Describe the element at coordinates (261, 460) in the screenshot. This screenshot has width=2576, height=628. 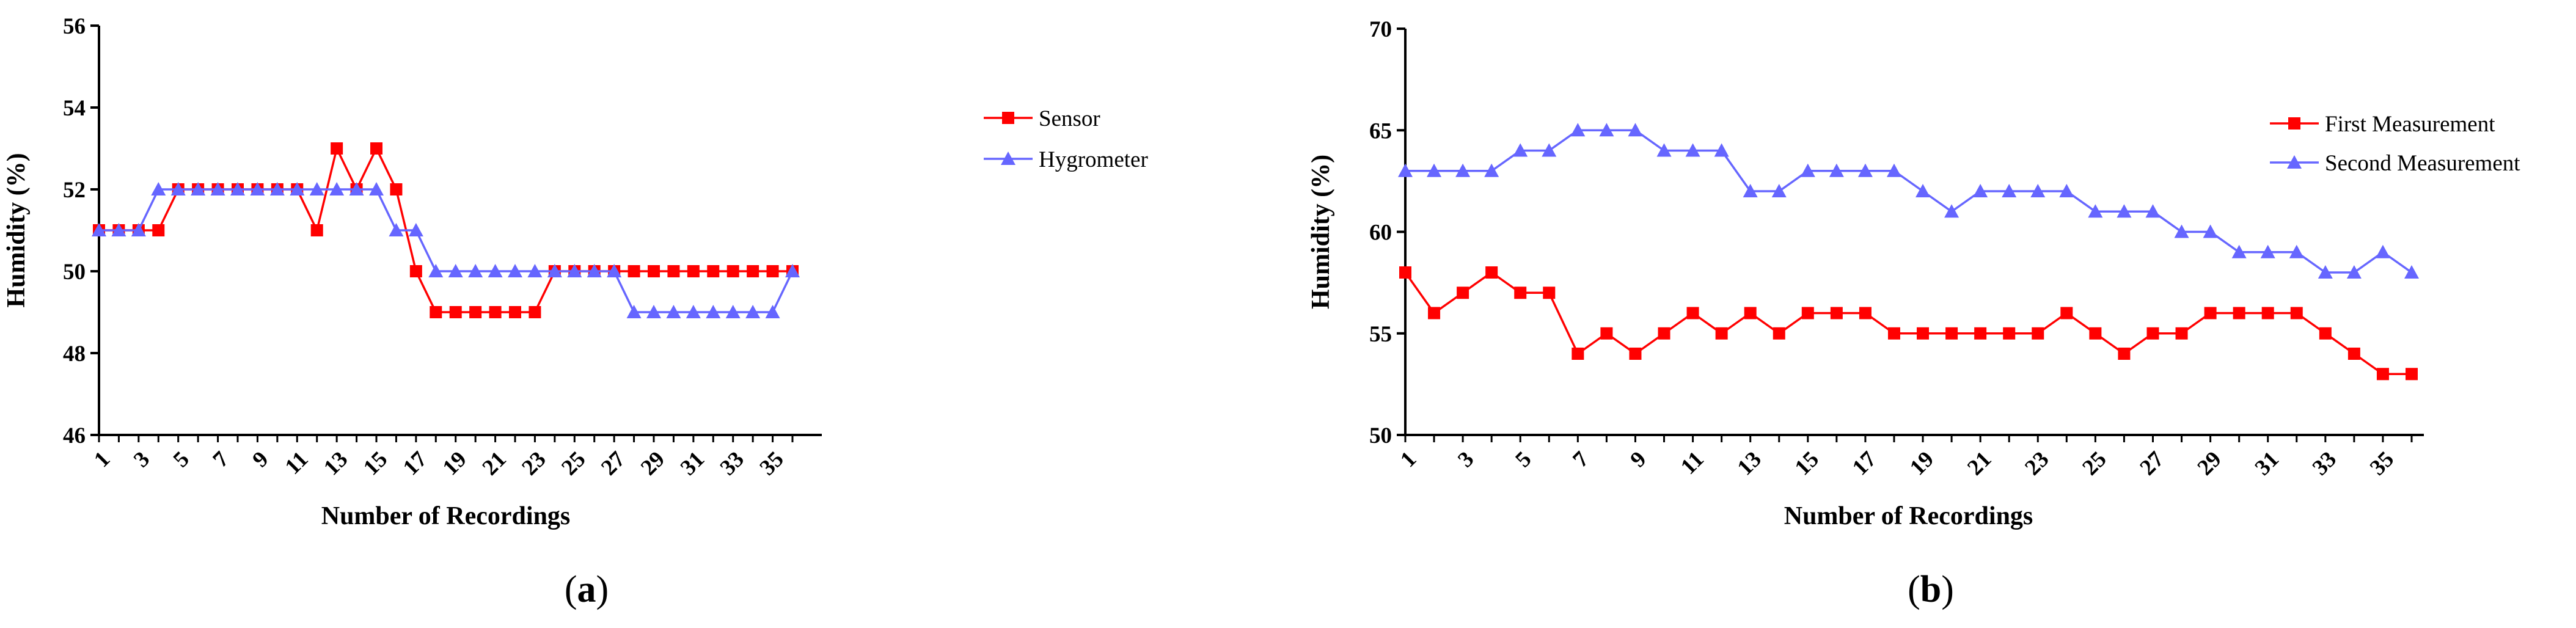
I see `x-tick-label: 9` at that location.